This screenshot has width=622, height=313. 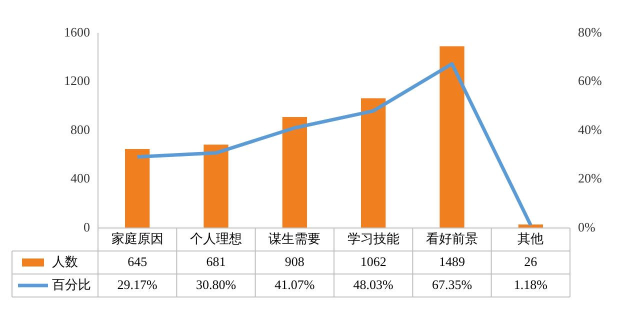 What do you see at coordinates (216, 238) in the screenshot?
I see `x-tick-label: 个人理想` at bounding box center [216, 238].